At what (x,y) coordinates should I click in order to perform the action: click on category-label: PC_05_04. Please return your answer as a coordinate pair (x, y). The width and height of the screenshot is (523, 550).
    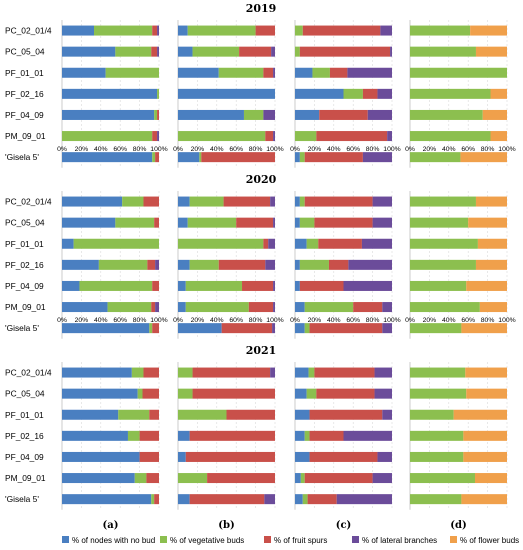
    Looking at the image, I should click on (25, 223).